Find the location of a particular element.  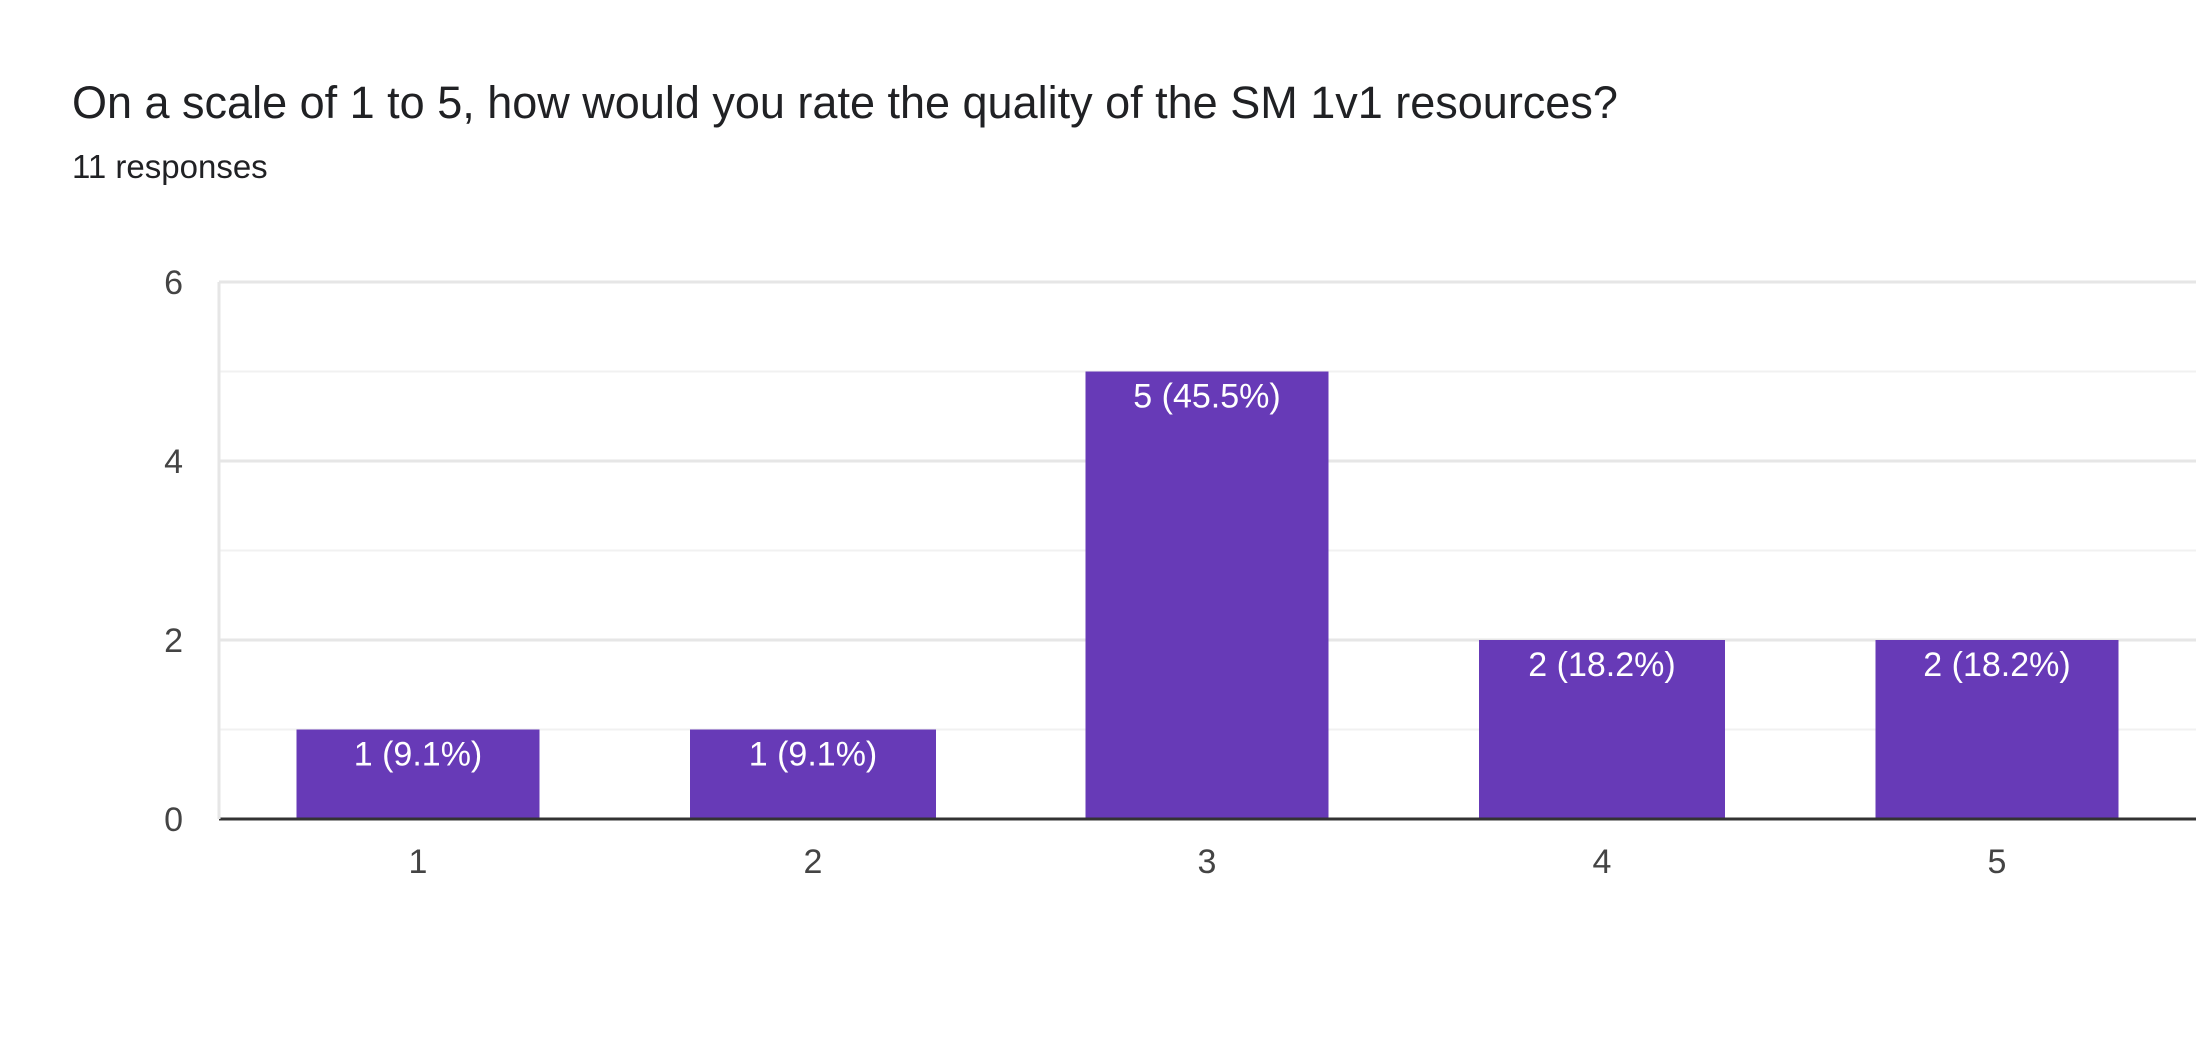

x-tick-label: 3 is located at coordinates (1207, 862).